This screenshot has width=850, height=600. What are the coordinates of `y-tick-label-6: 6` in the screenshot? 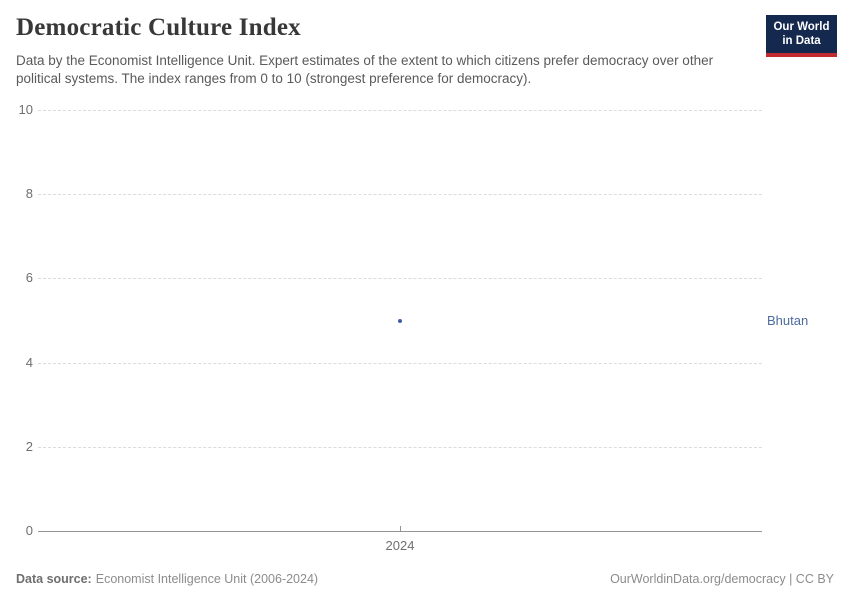 It's located at (29, 278).